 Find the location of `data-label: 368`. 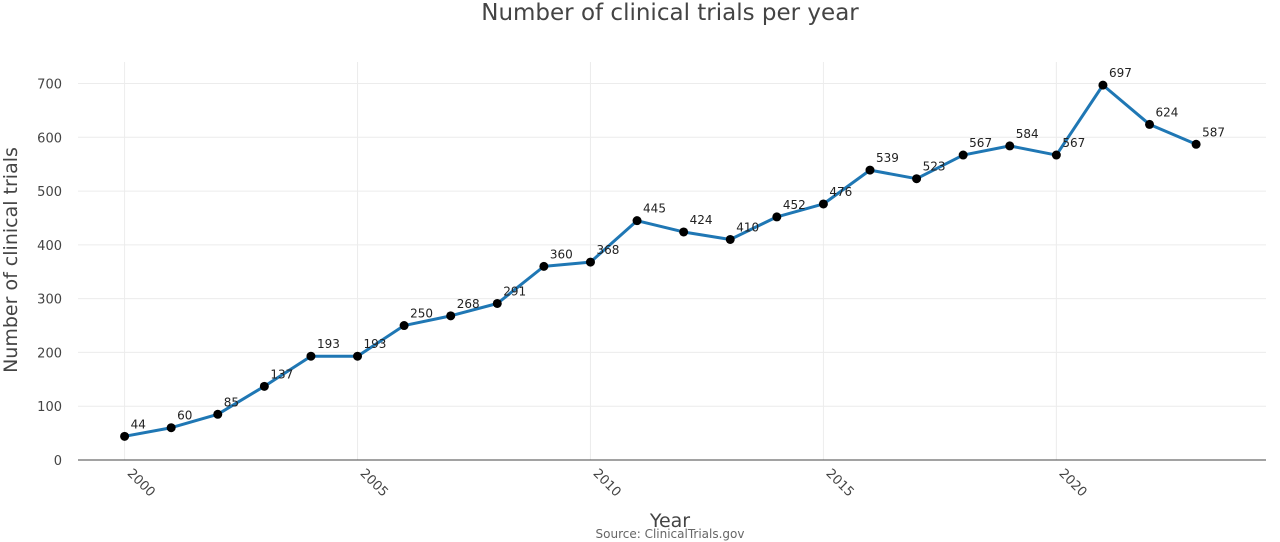

data-label: 368 is located at coordinates (607, 250).